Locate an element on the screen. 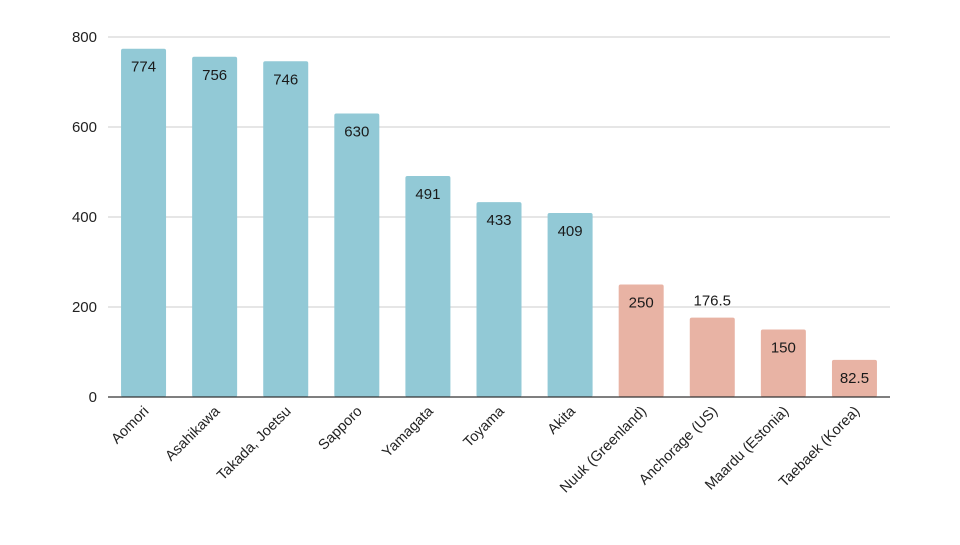 This screenshot has width=960, height=545. y-tick-label: 800 is located at coordinates (84, 37).